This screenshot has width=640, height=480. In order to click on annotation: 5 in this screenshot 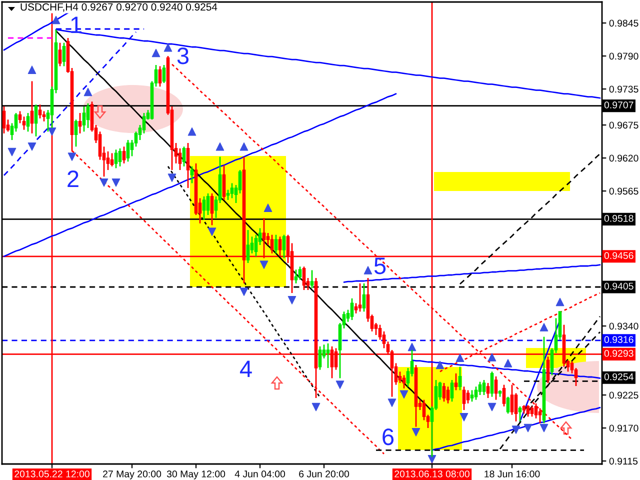, I will do `click(380, 266)`.